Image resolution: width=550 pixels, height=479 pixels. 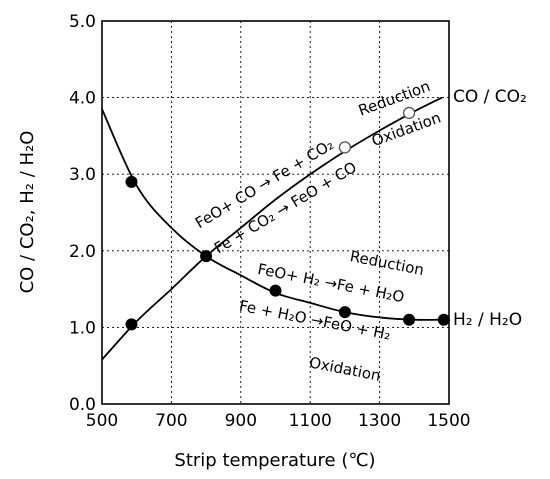 I want to click on h2-h2o-curve-label: H₂ / H₂O, so click(x=487, y=320).